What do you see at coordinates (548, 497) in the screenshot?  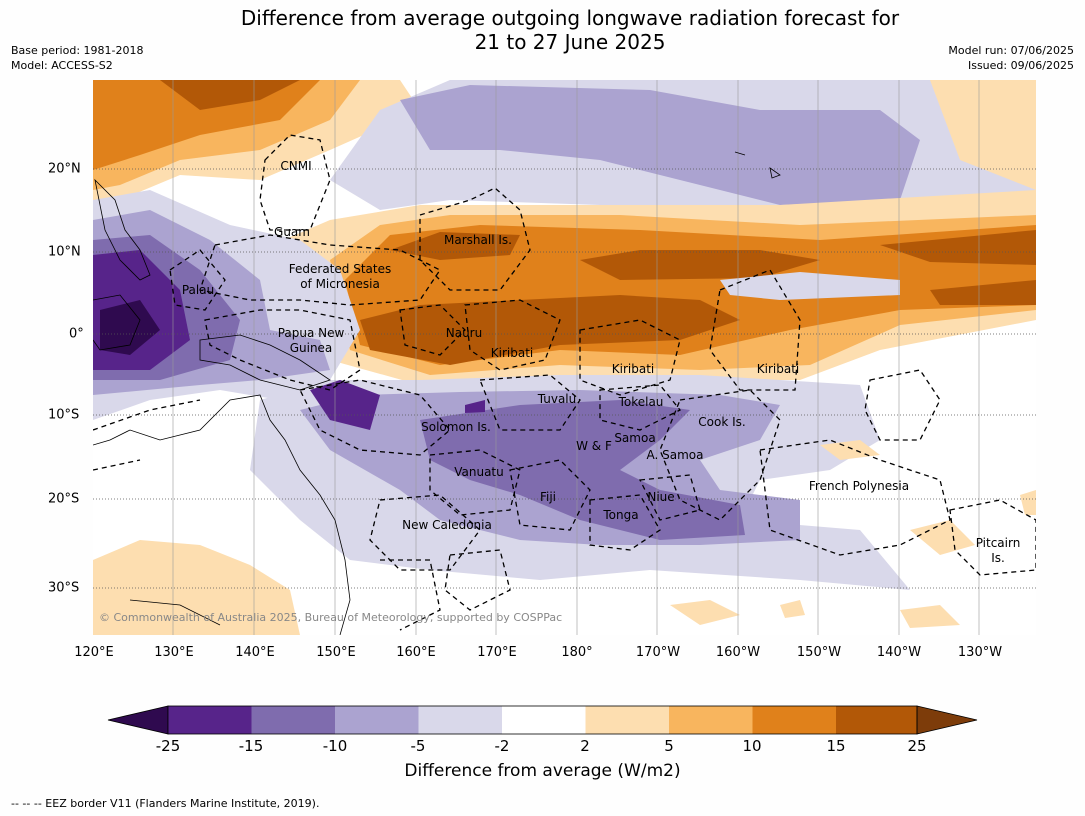 I see `label-fiji: Fiji` at bounding box center [548, 497].